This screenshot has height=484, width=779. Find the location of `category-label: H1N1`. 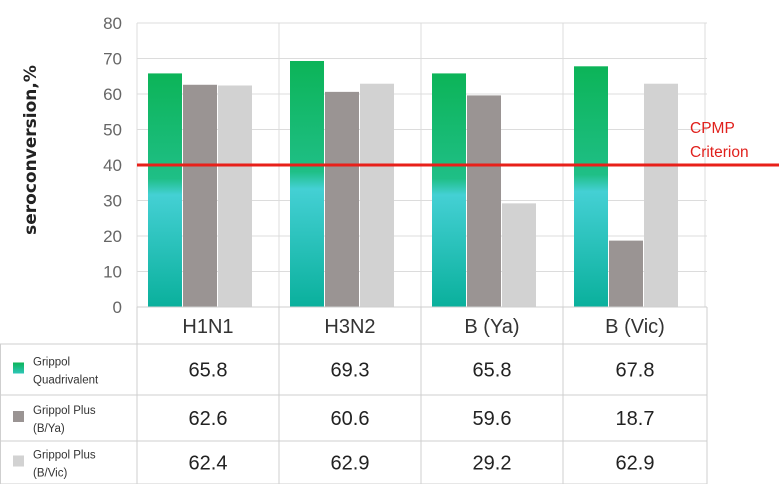

category-label: H1N1 is located at coordinates (207, 327).